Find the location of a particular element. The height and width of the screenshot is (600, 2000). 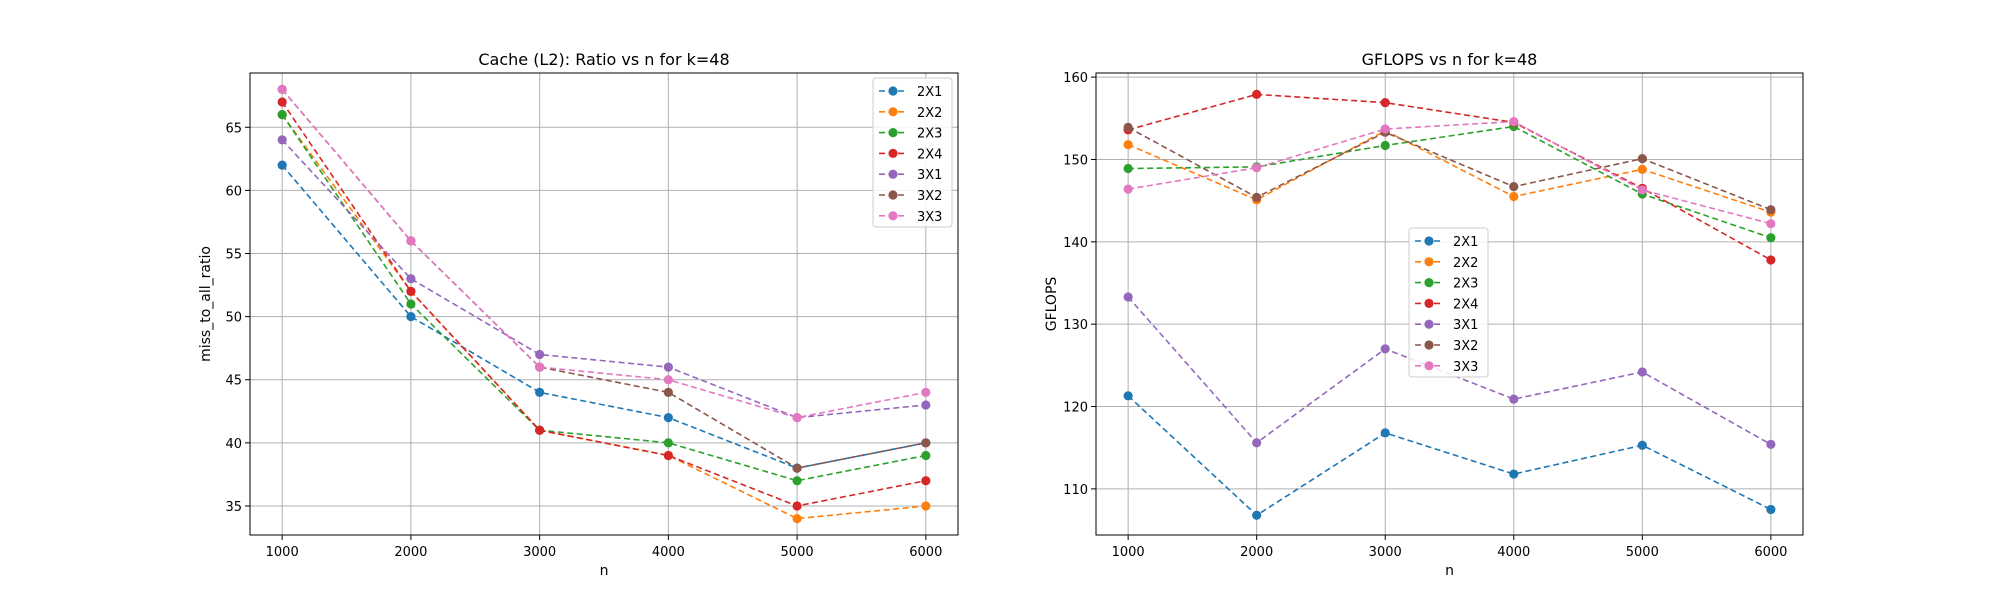

legend-marker-2X1 is located at coordinates (893, 91).